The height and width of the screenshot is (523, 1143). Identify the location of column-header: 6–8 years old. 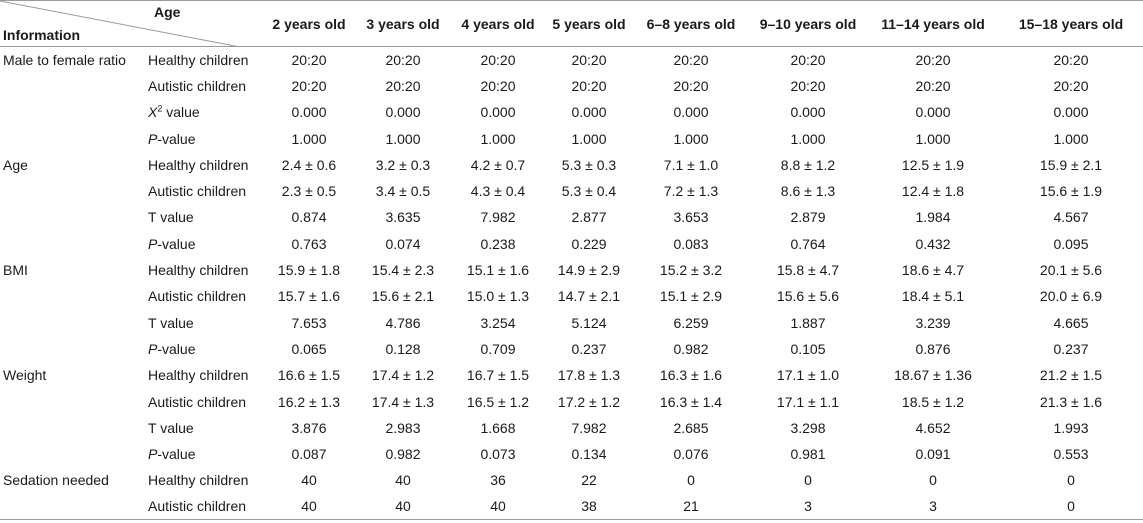
(691, 23).